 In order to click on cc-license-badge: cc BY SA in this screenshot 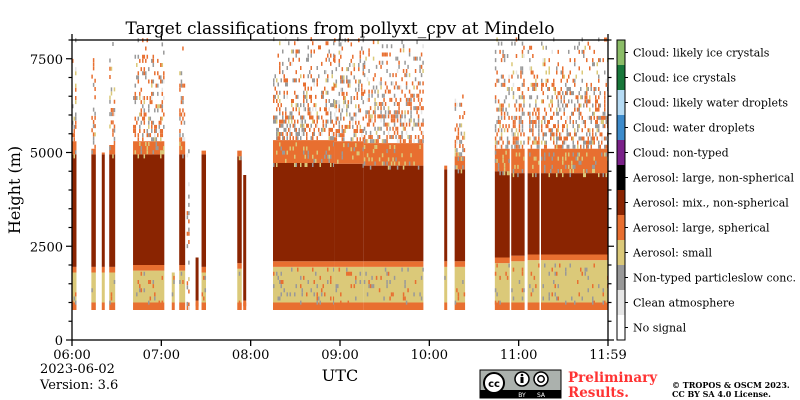, I will do `click(520, 384)`.